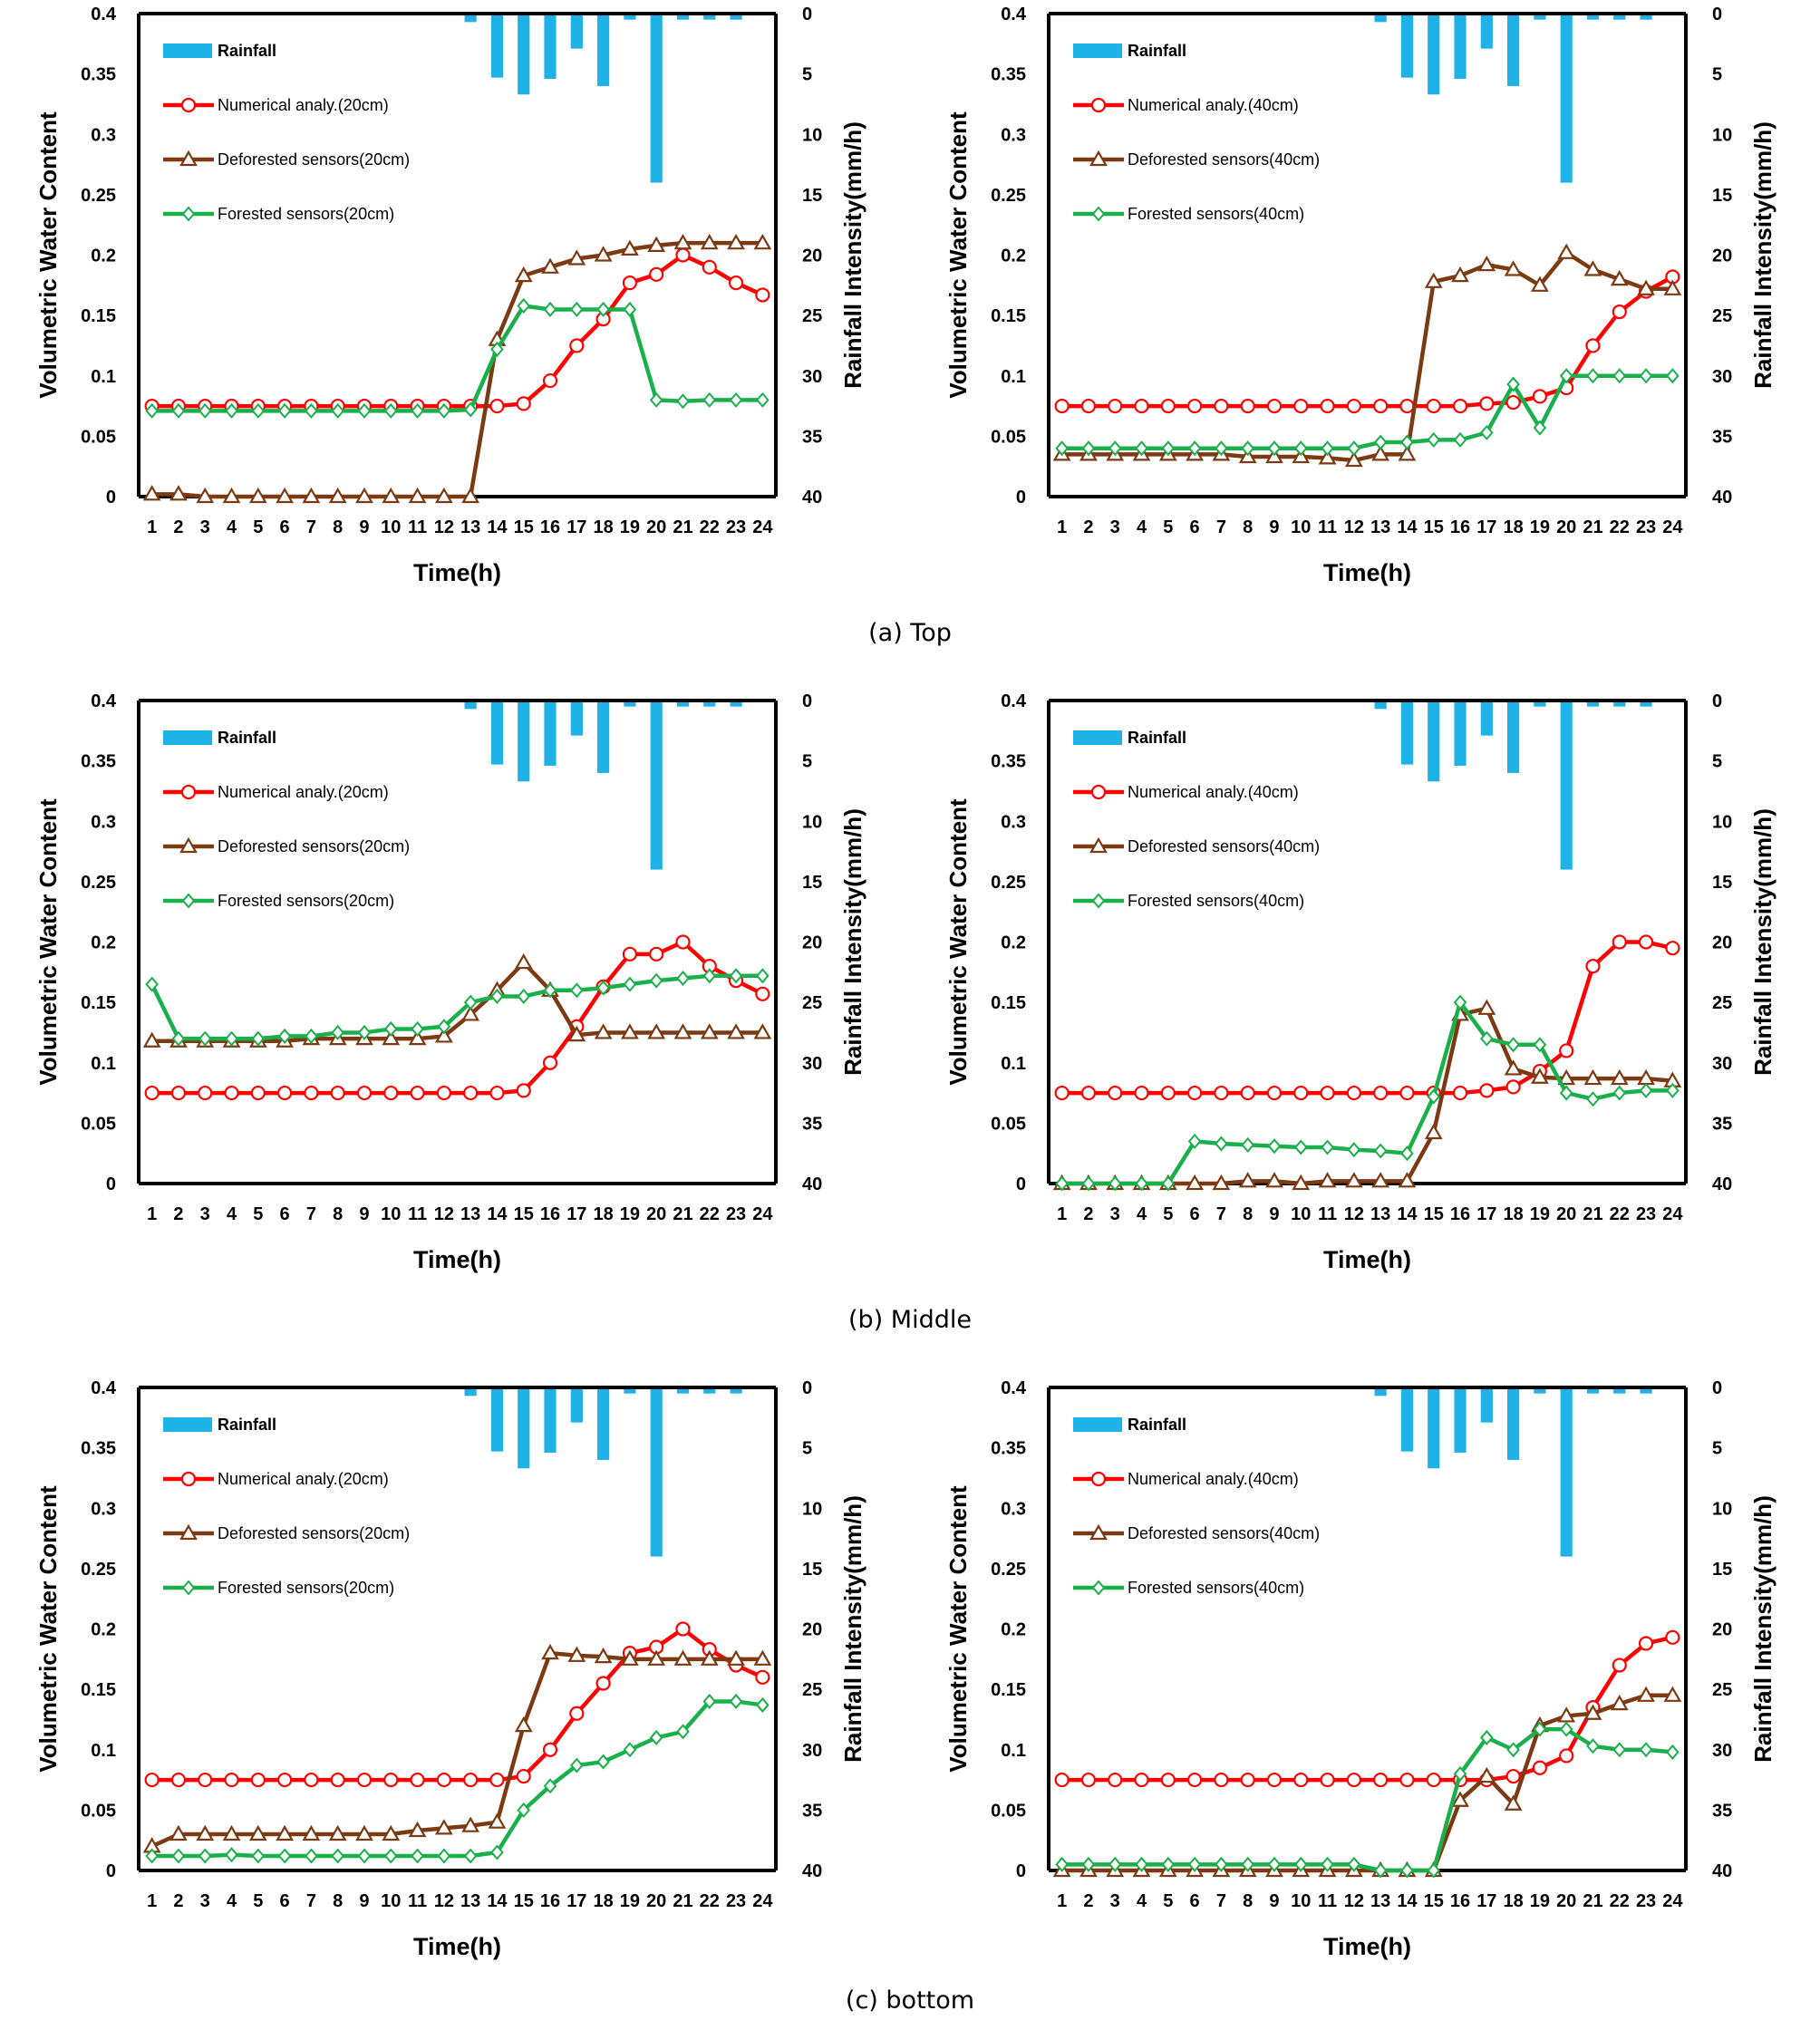  What do you see at coordinates (1097, 738) in the screenshot?
I see `legend-rainfall-swatch` at bounding box center [1097, 738].